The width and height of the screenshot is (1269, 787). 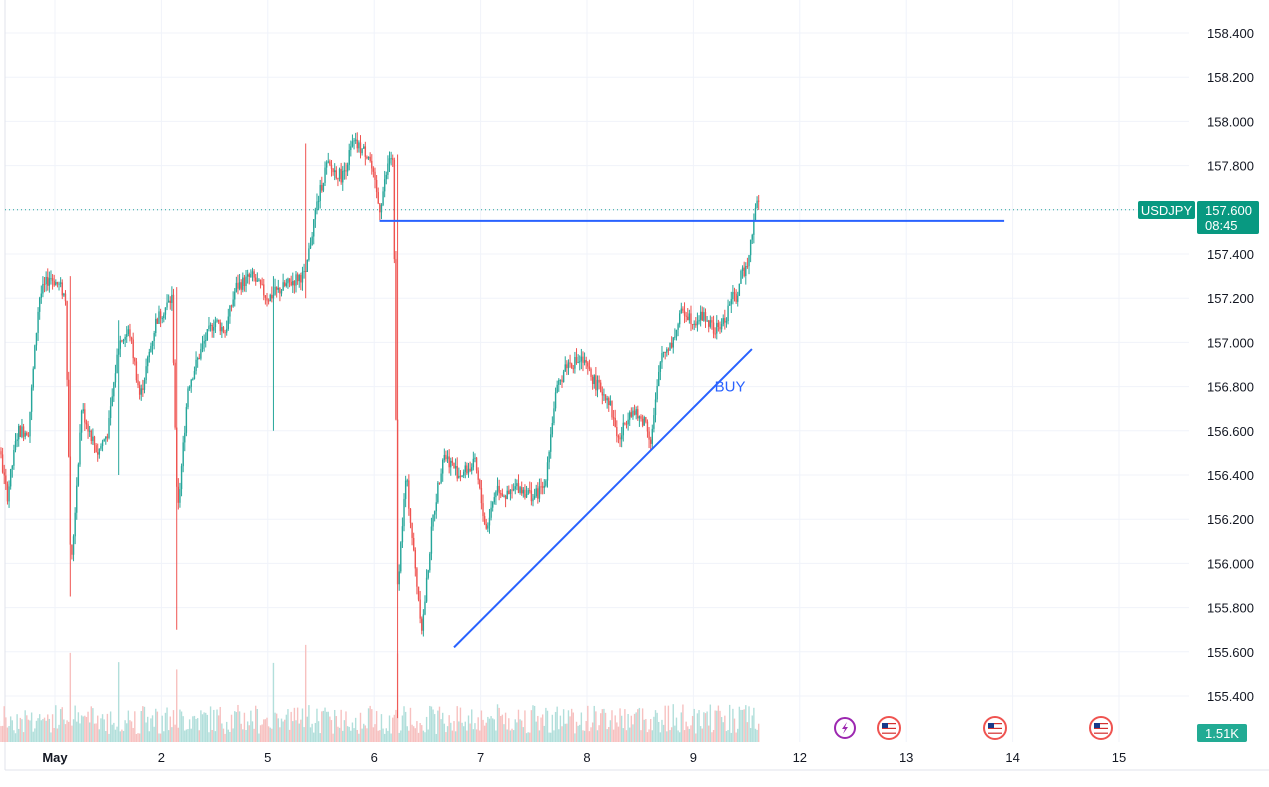 I want to click on time-axis: May 2 5 6 7 8 9 12 13 14 15, so click(x=584, y=757).